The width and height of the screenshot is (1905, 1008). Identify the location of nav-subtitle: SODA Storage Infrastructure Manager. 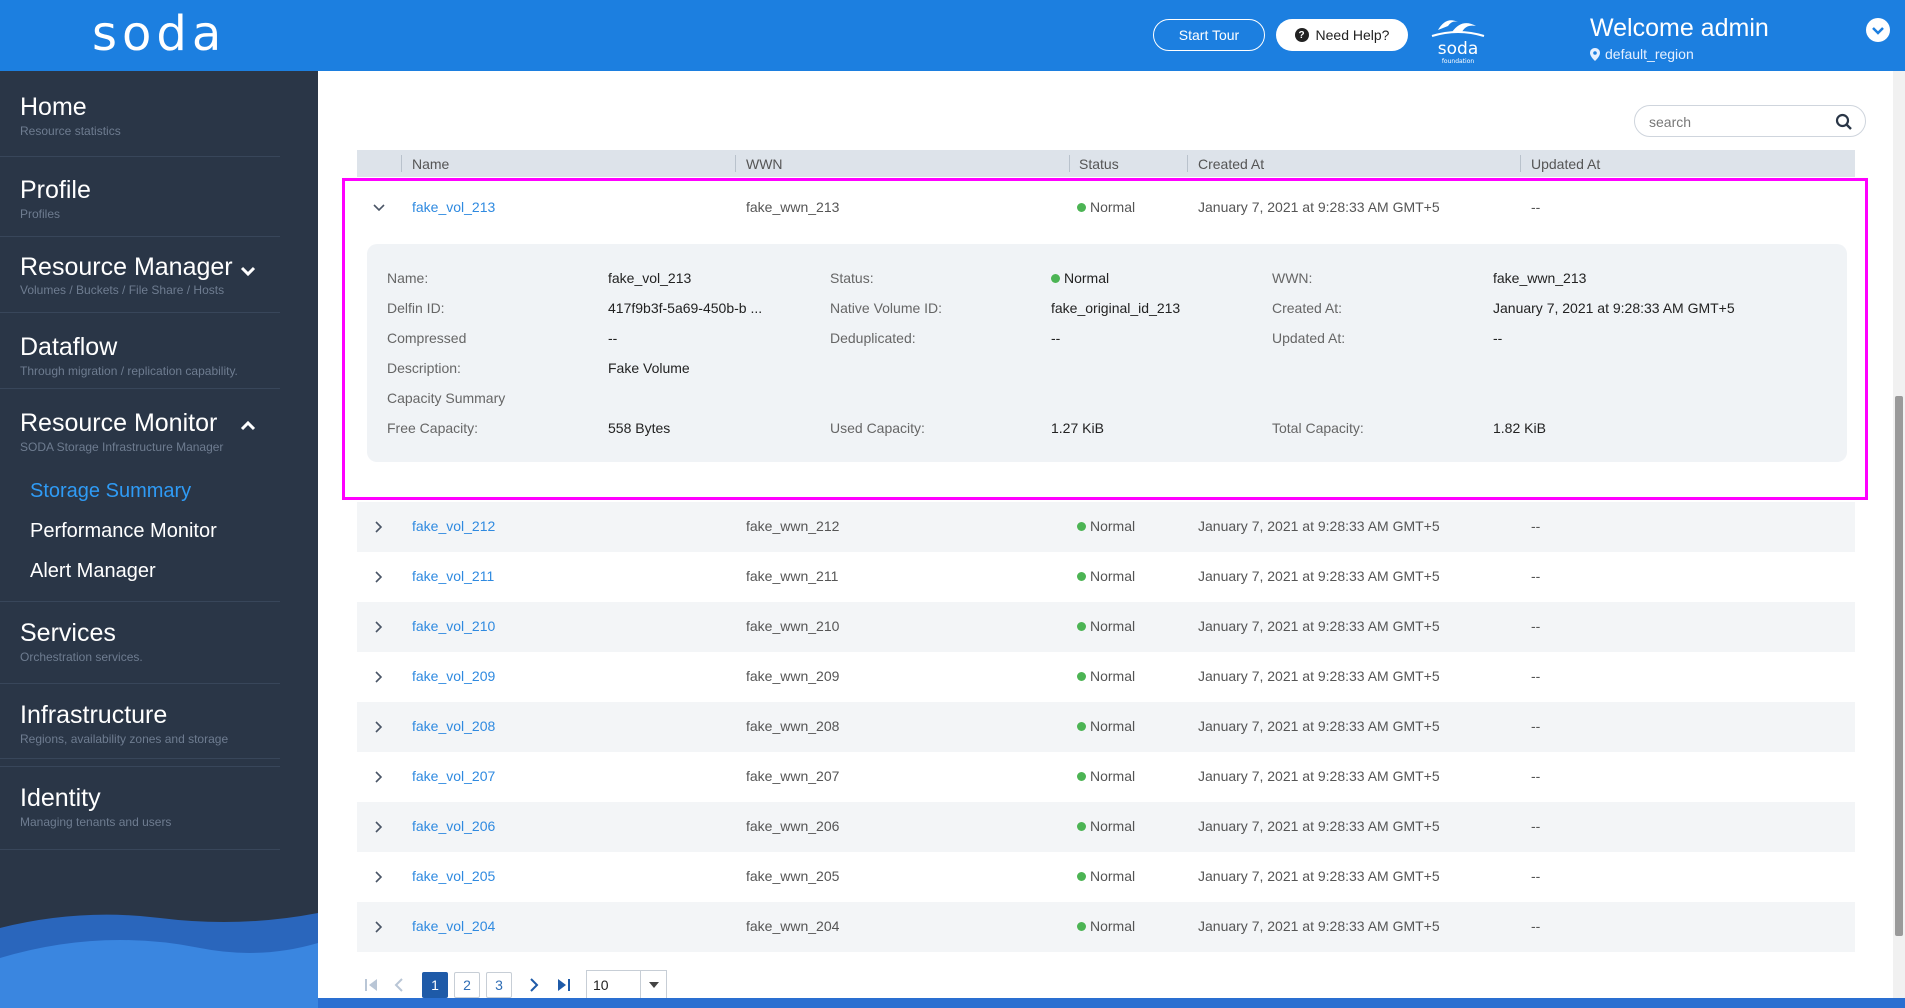
(122, 447).